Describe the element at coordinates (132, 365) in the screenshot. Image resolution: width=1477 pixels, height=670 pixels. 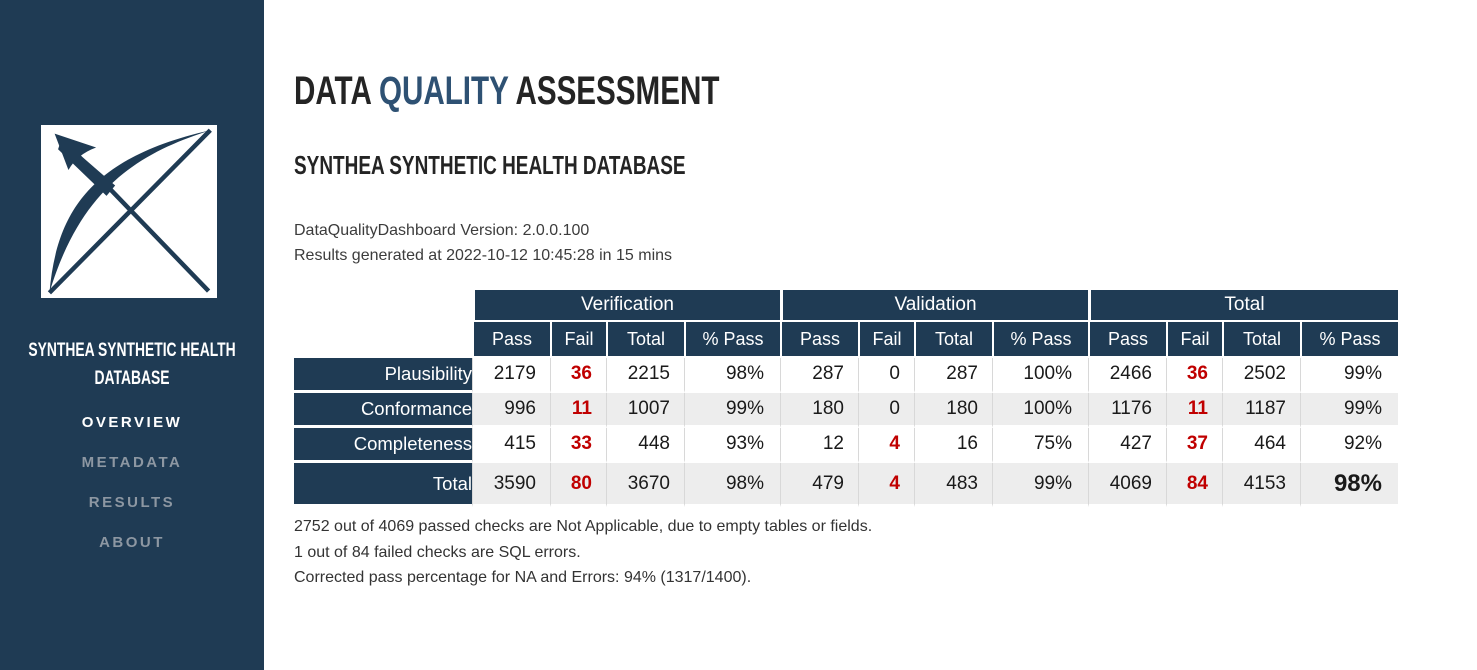
I see `sidebar-database-name: SYNTHEA SYNTHETIC HEALTH DATABASE` at that location.